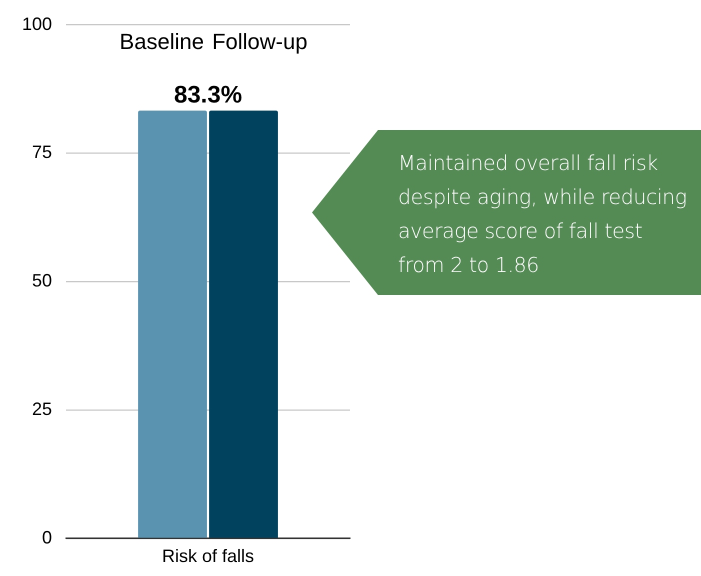  Describe the element at coordinates (42, 280) in the screenshot. I see `y-tick-label: 50` at that location.